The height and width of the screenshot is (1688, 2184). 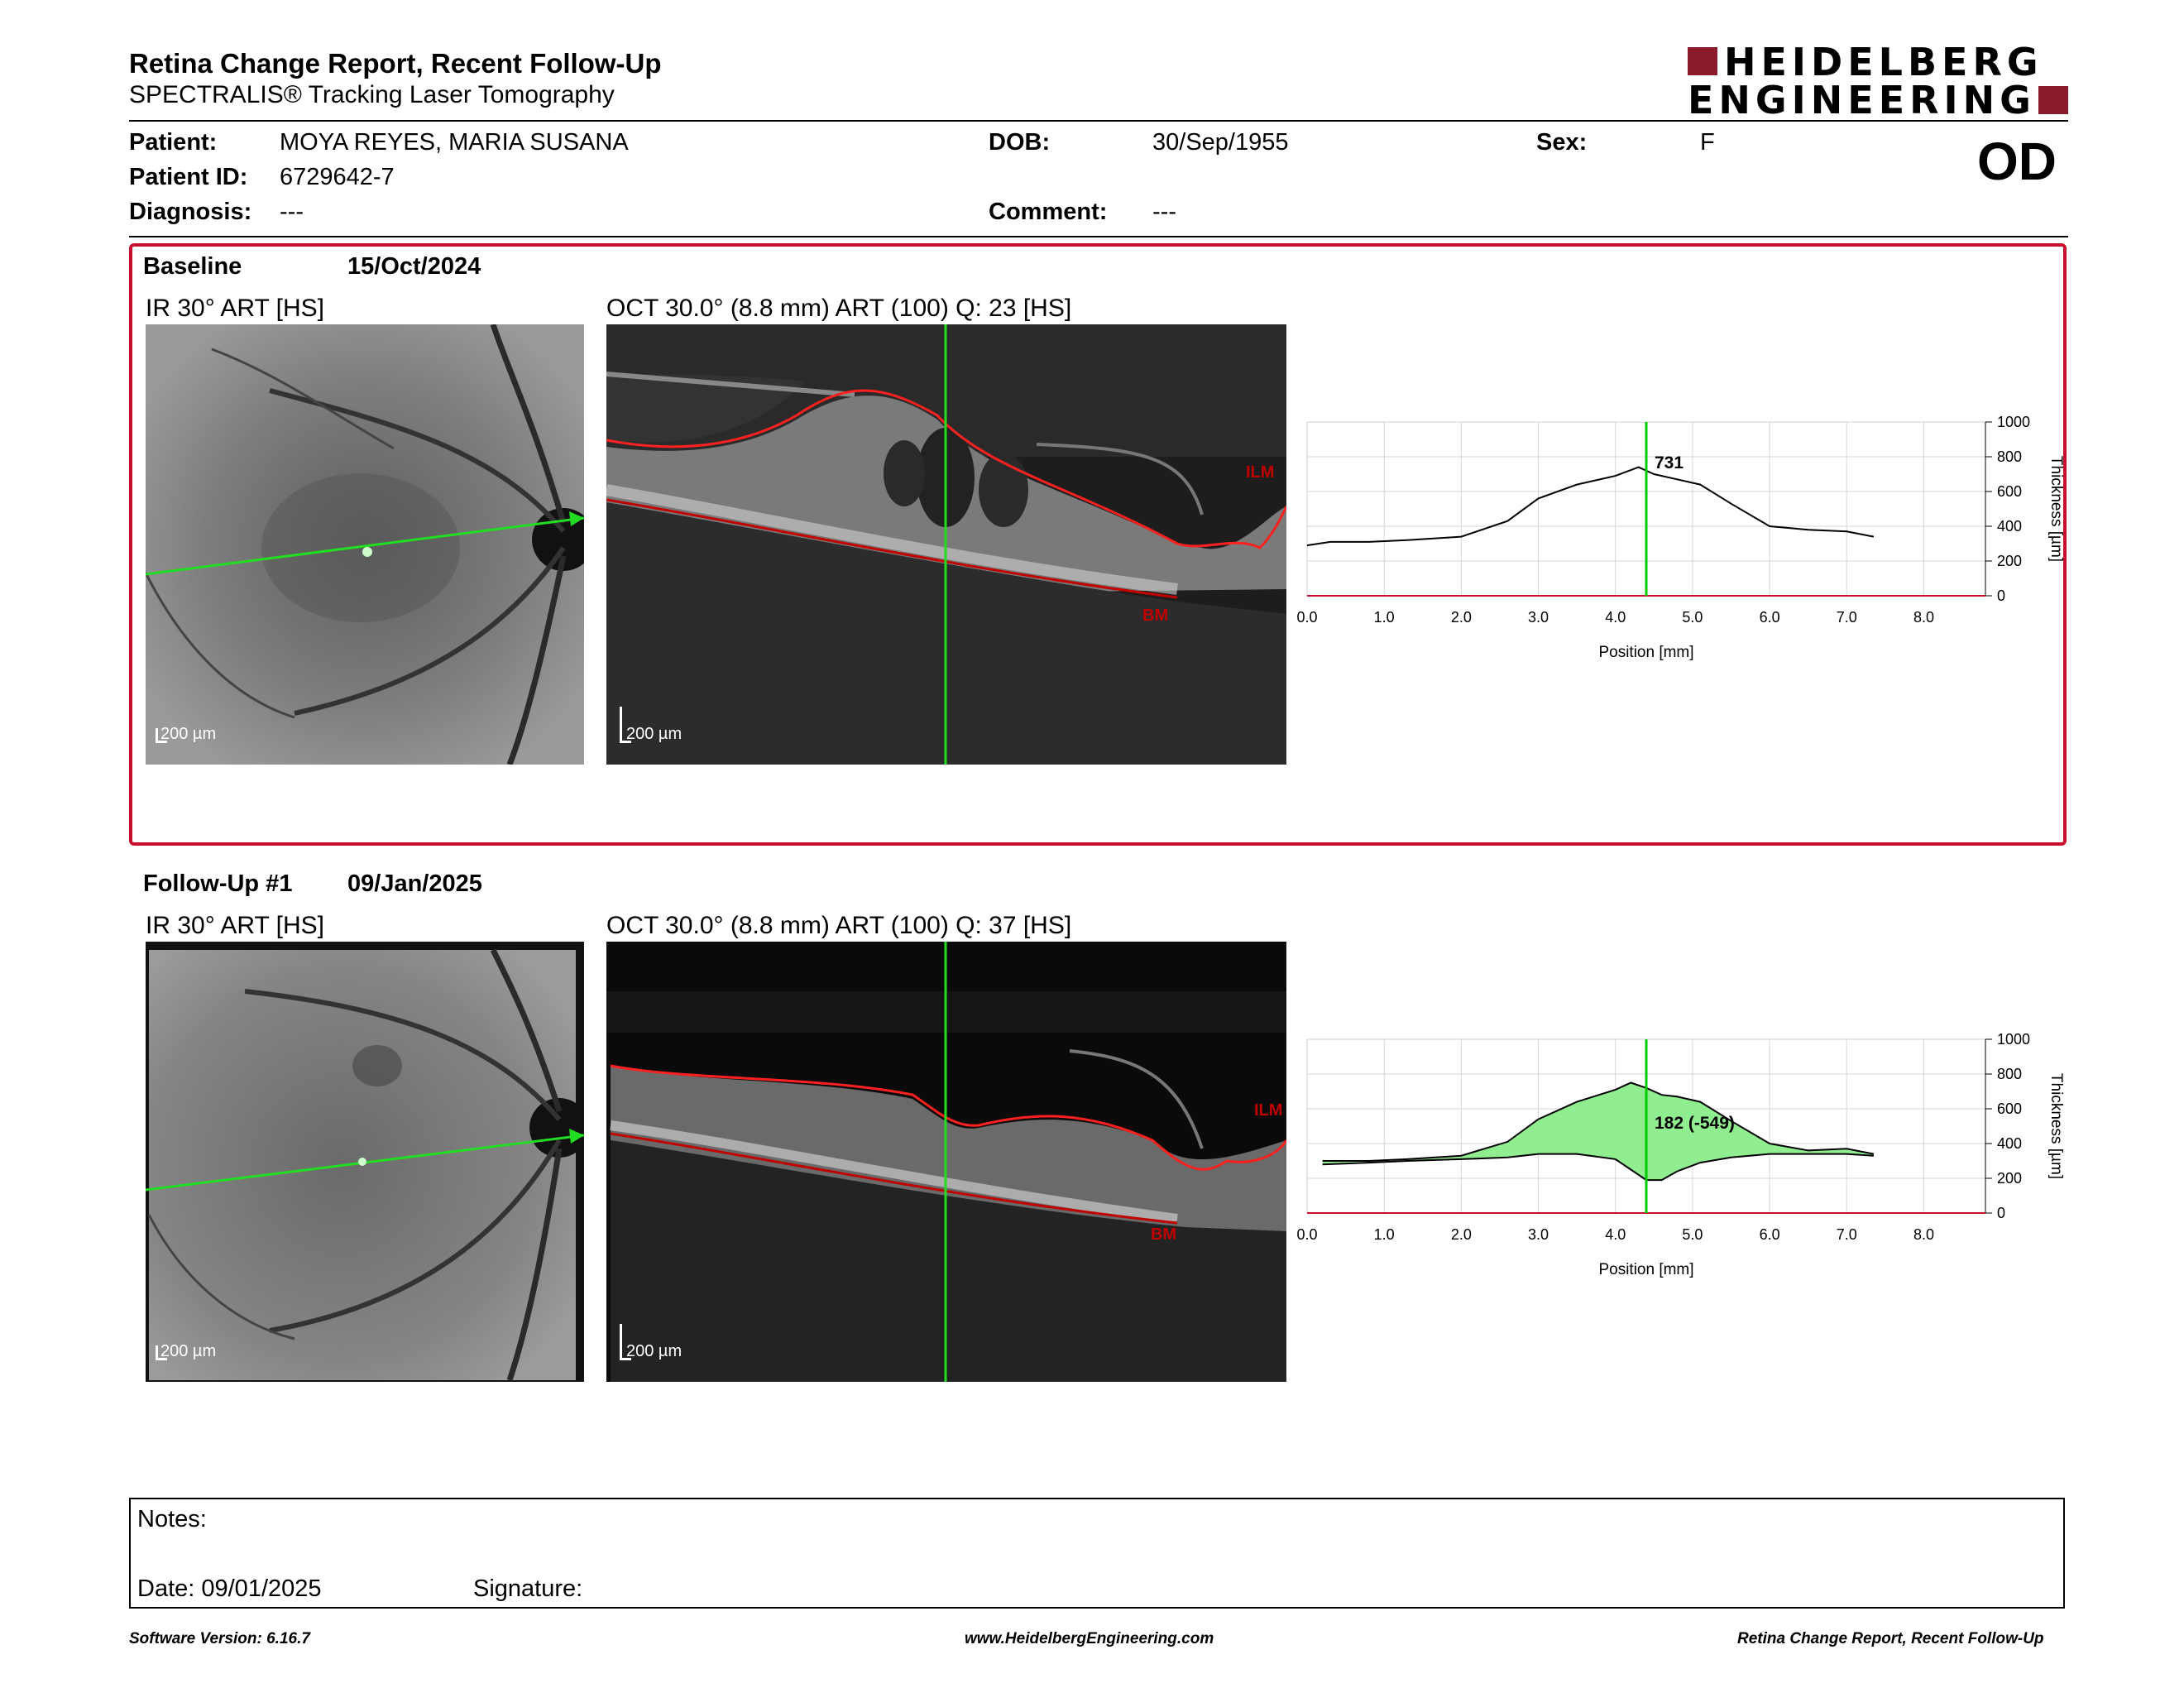 I want to click on followup-ir-title: IR 30° ART [HS], so click(x=235, y=925).